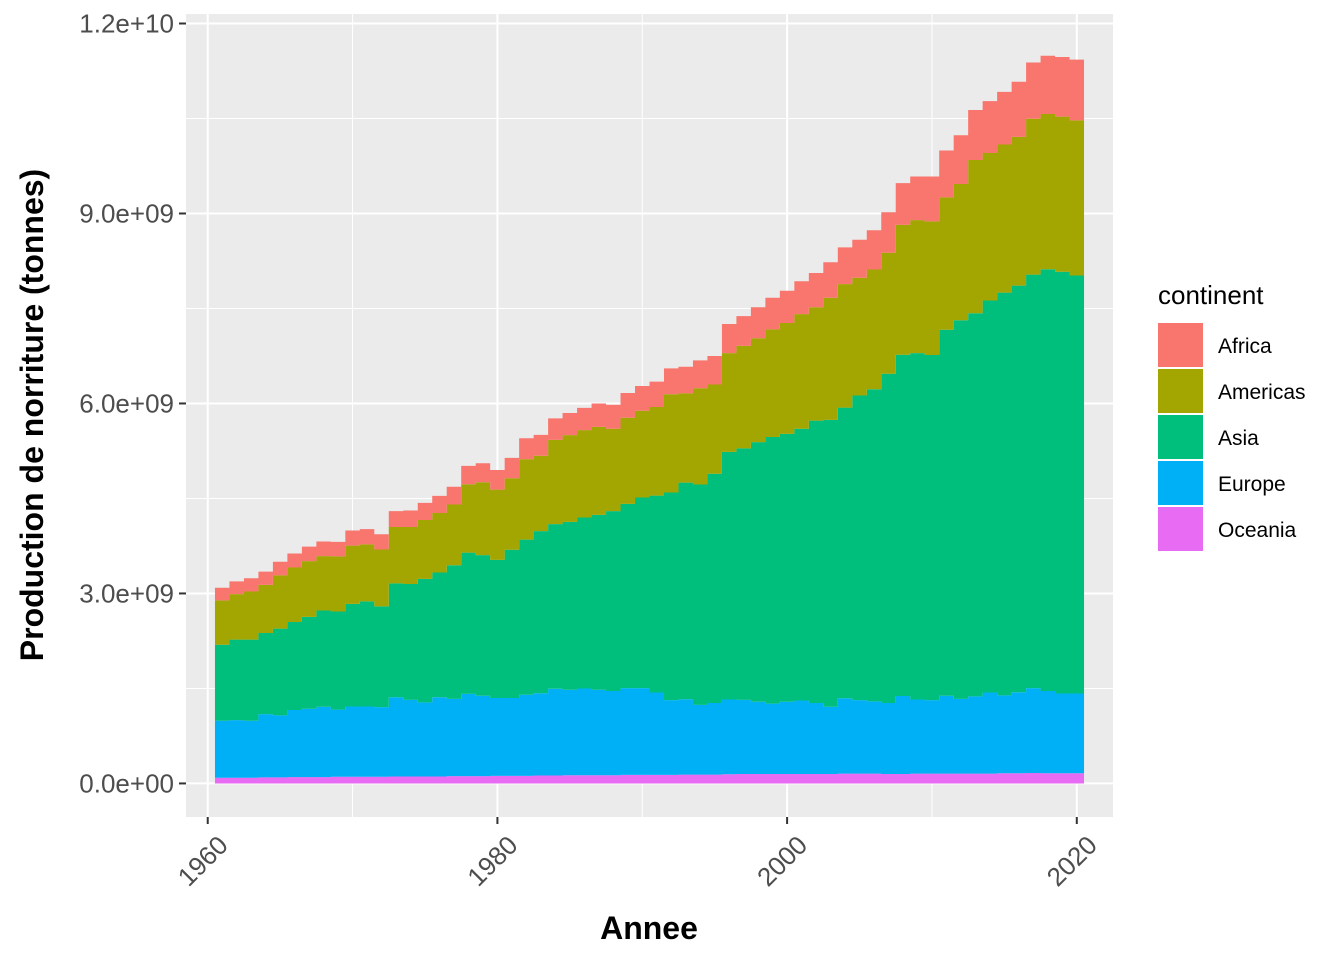  I want to click on y-axis-title: Production de norriture (tonnes), so click(32, 415).